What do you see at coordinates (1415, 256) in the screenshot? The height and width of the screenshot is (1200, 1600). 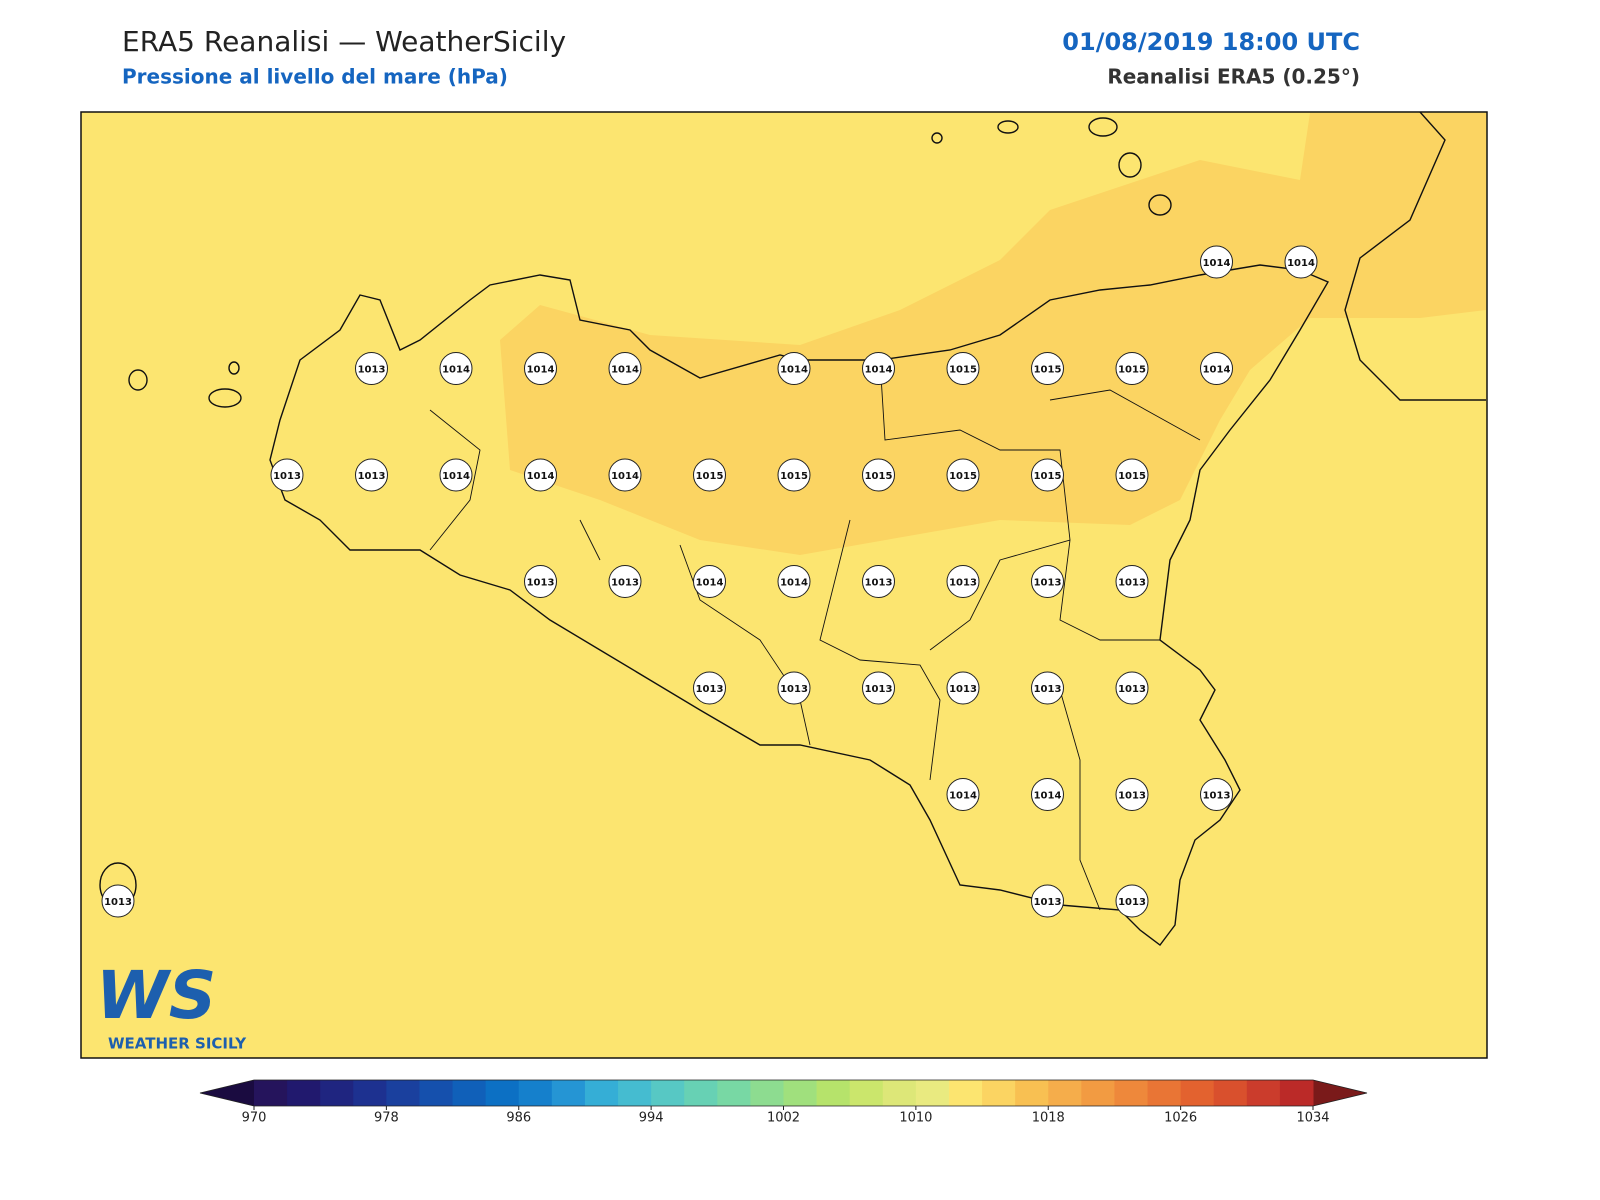 I see `coastline-calabria` at bounding box center [1415, 256].